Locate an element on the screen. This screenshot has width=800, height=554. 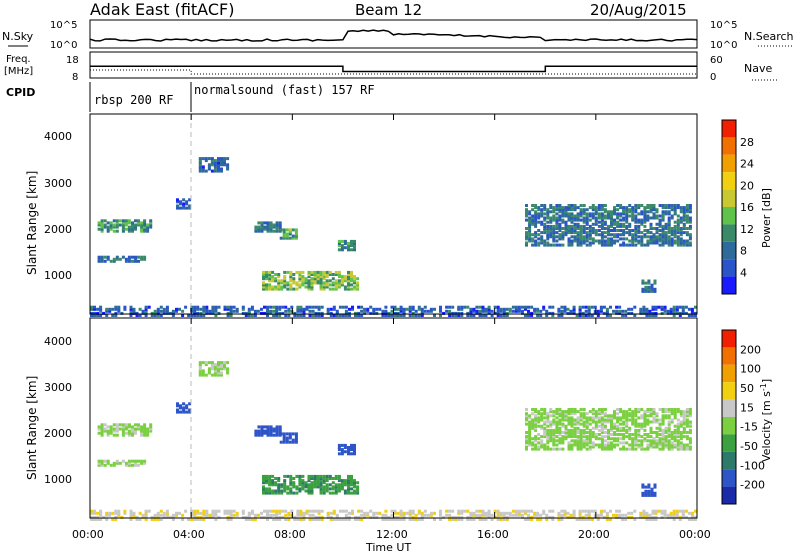
nsearch-tick-top: 10^5 is located at coordinates (723, 25).